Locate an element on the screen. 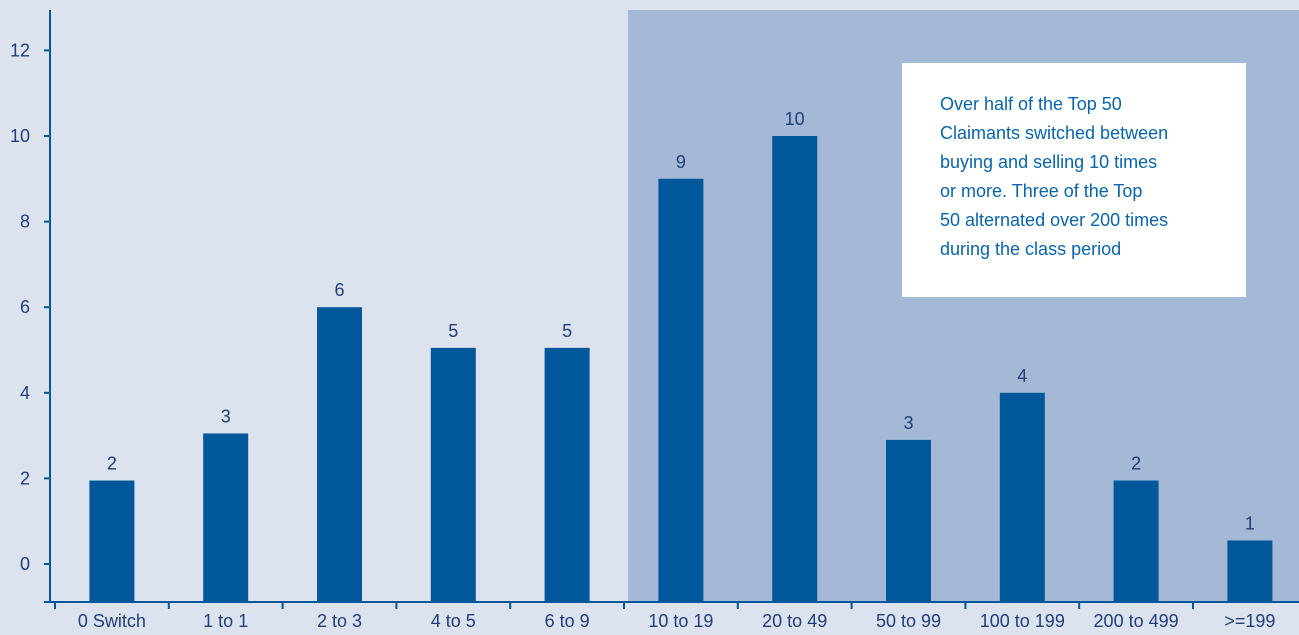 Image resolution: width=1299 pixels, height=635 pixels. x-tick-label: 6 to 9 is located at coordinates (567, 621).